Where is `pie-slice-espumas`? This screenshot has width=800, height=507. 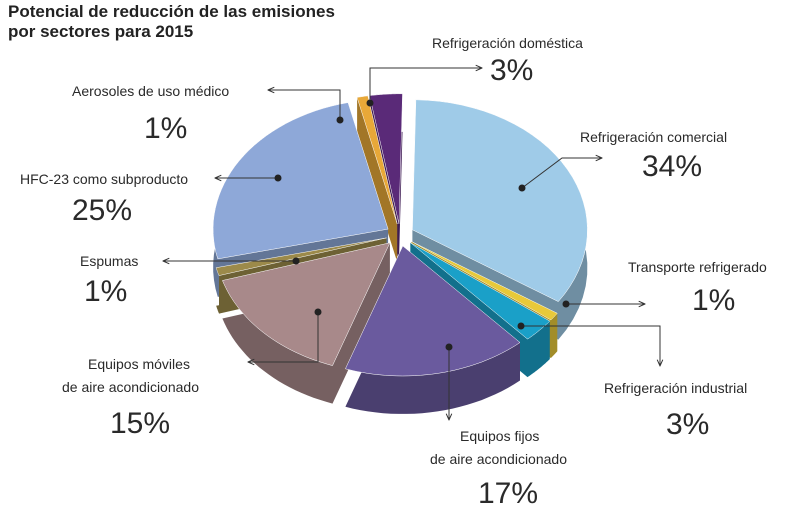 pie-slice-espumas is located at coordinates (301, 256).